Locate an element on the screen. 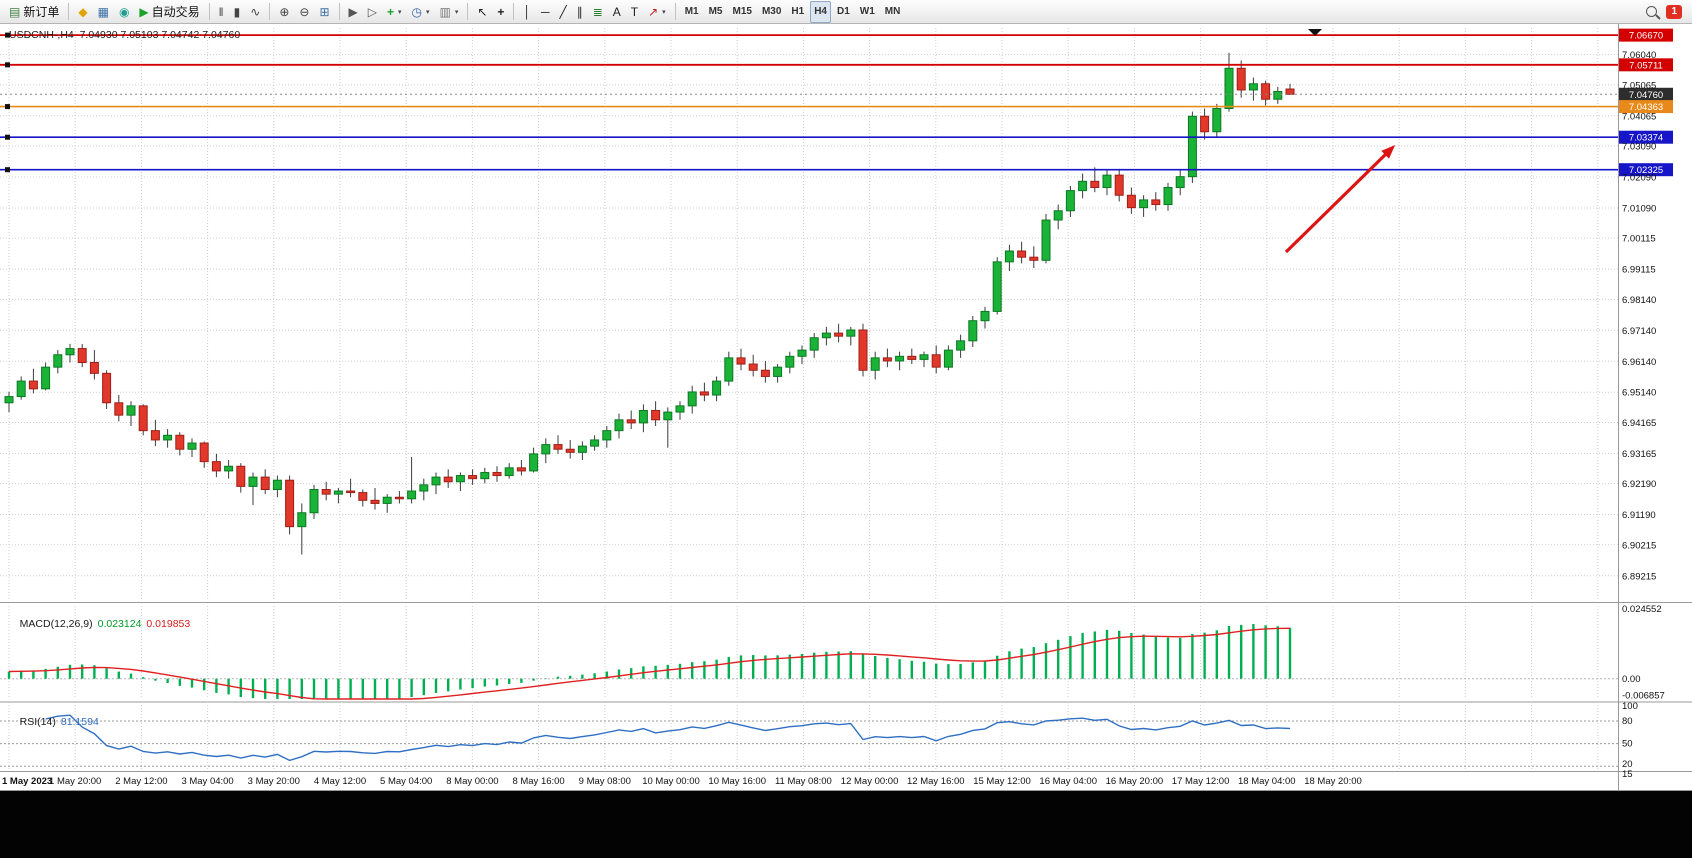 This screenshot has height=858, width=1692. auto-scroll-button: ▶ is located at coordinates (353, 12).